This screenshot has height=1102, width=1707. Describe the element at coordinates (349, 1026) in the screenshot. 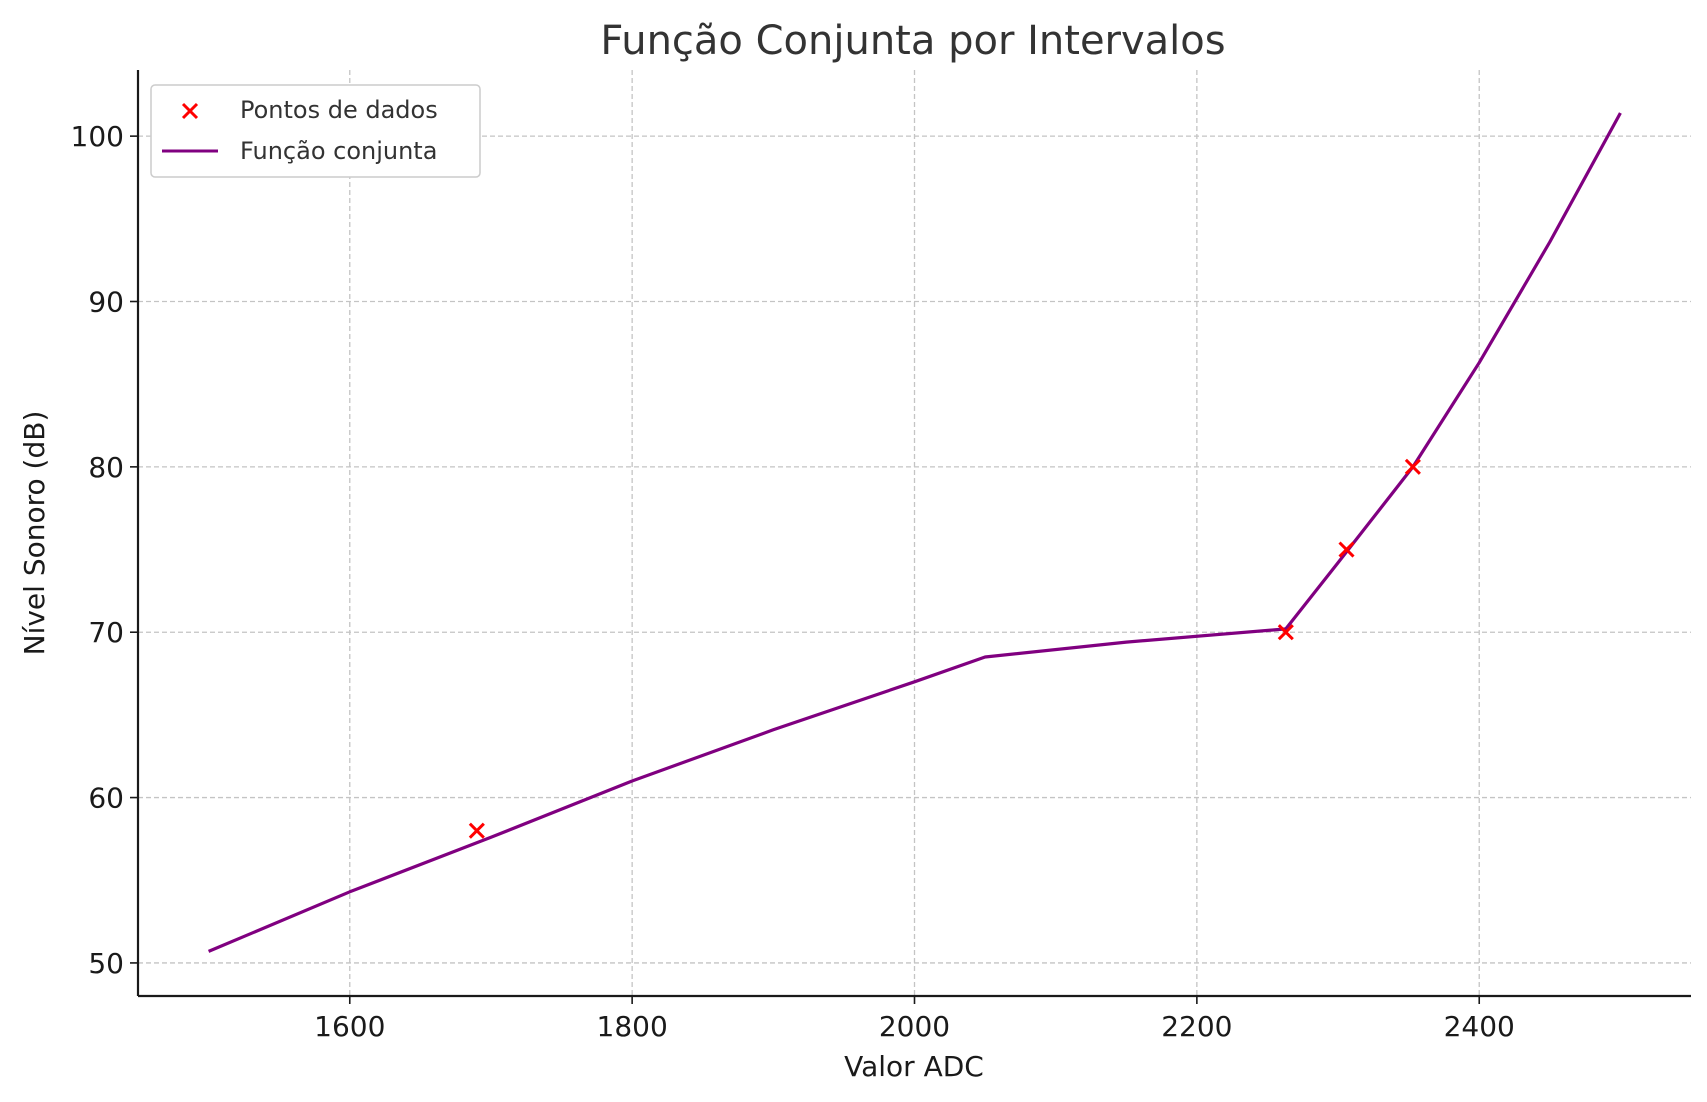

I see `x-tick-label: 1600` at that location.